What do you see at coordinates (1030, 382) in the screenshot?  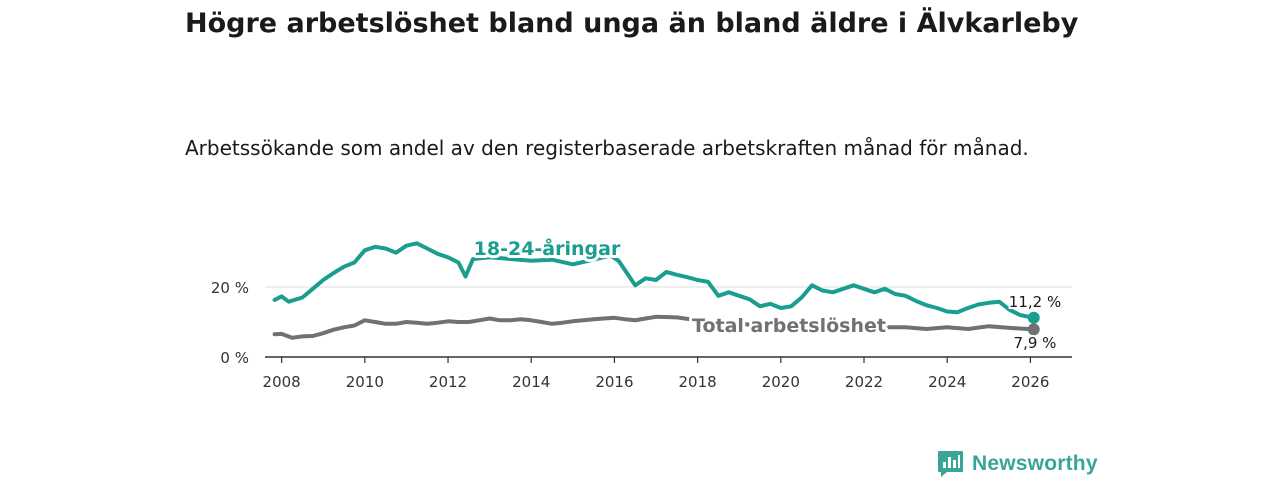 I see `x-tick-label: 2026` at bounding box center [1030, 382].